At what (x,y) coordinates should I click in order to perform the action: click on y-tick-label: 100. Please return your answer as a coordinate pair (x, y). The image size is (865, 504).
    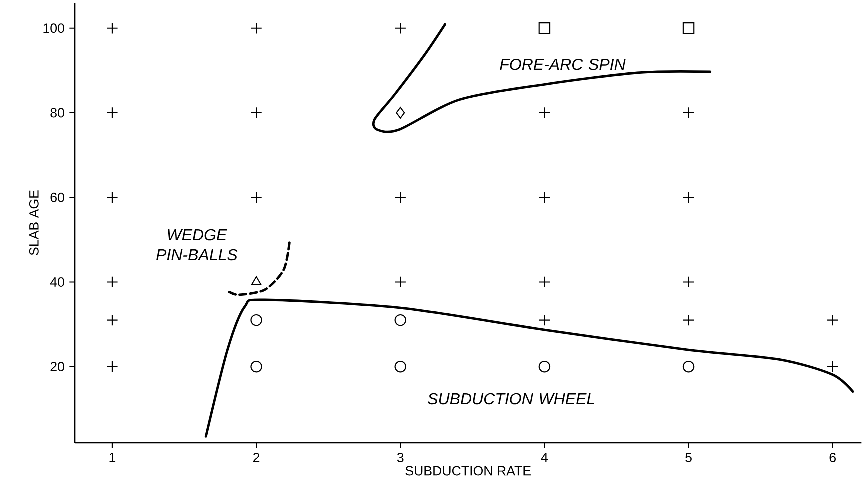
    Looking at the image, I should click on (54, 29).